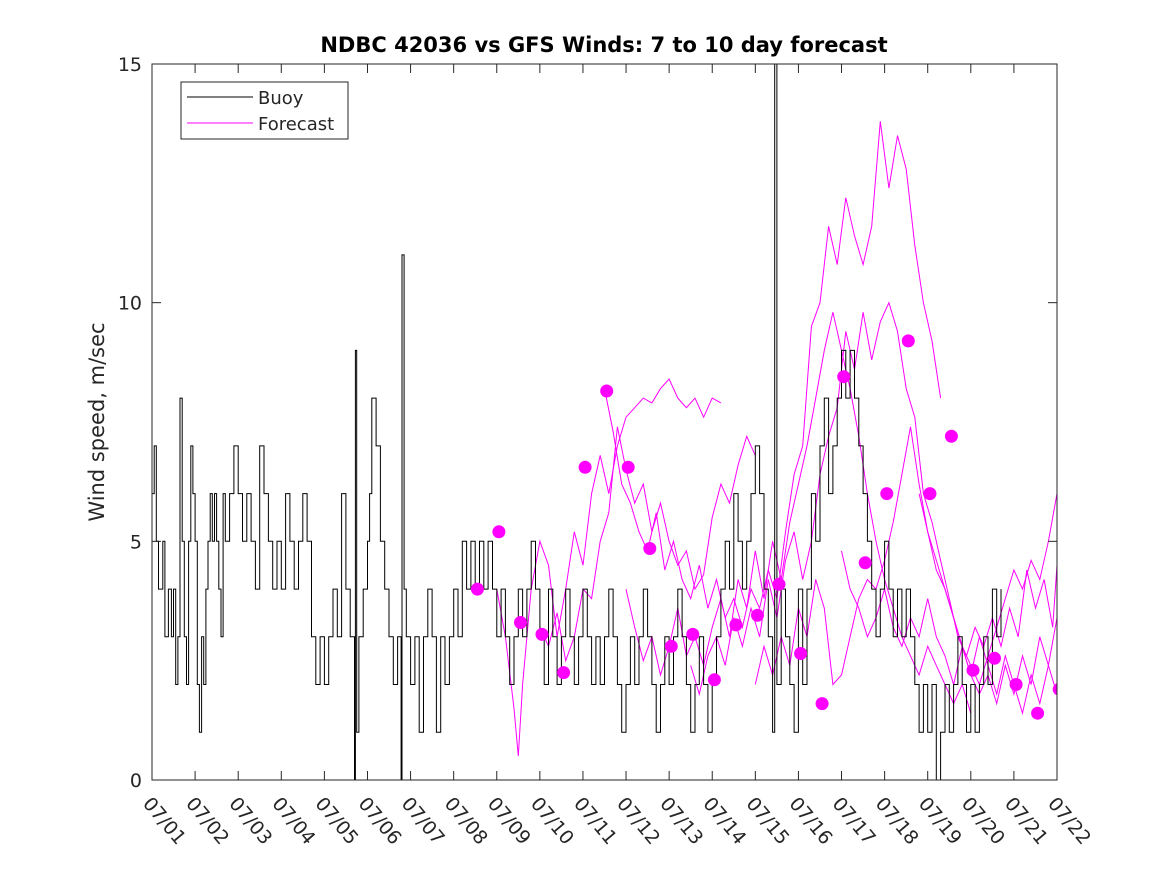 Image resolution: width=1167 pixels, height=875 pixels. Describe the element at coordinates (136, 542) in the screenshot. I see `y-tick-label: 5` at that location.